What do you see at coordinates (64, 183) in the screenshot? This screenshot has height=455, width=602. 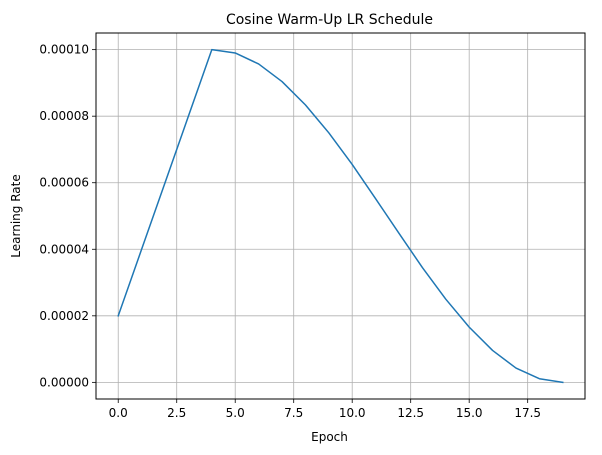 I see `y-tick-label: 0.00006` at bounding box center [64, 183].